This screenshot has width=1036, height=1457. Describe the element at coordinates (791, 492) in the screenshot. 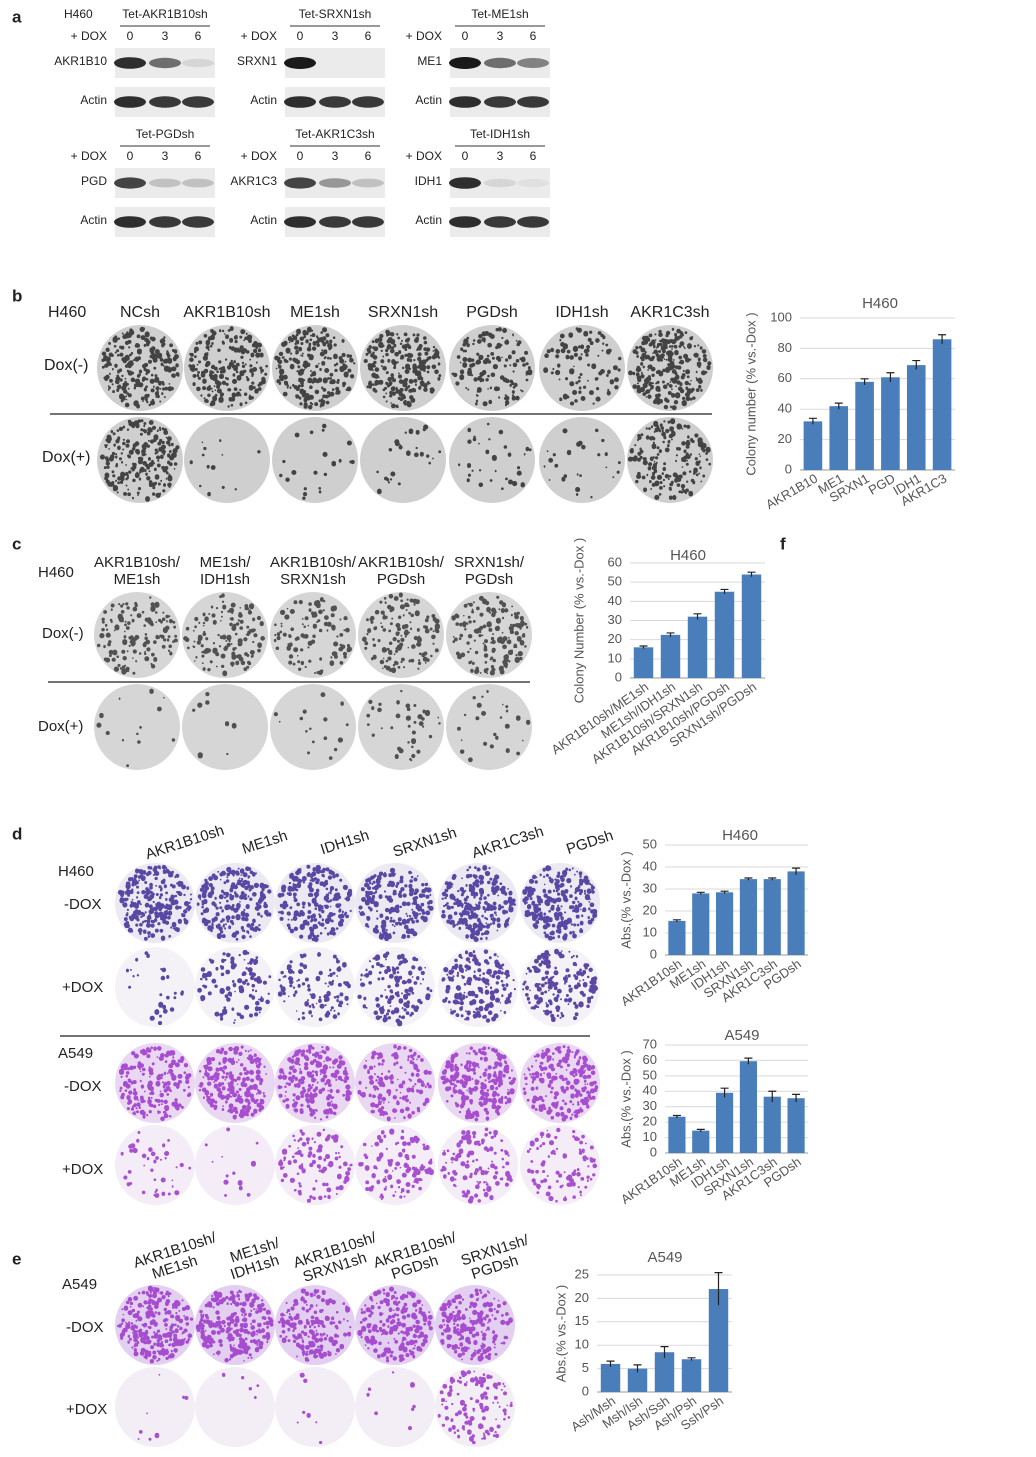

I see `x-tick-label: AKR1B10` at that location.